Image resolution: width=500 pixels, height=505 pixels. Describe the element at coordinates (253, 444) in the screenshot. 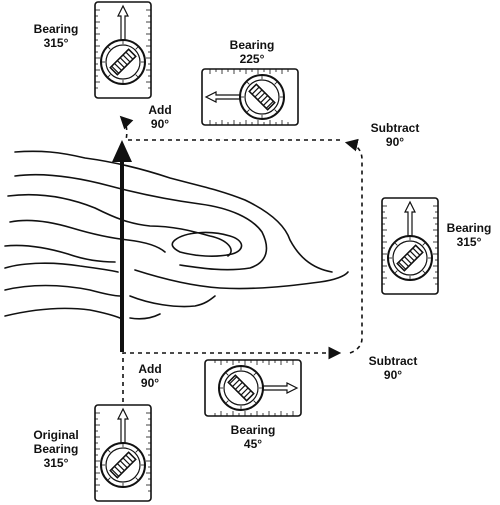

I see `label-line: 45°` at that location.